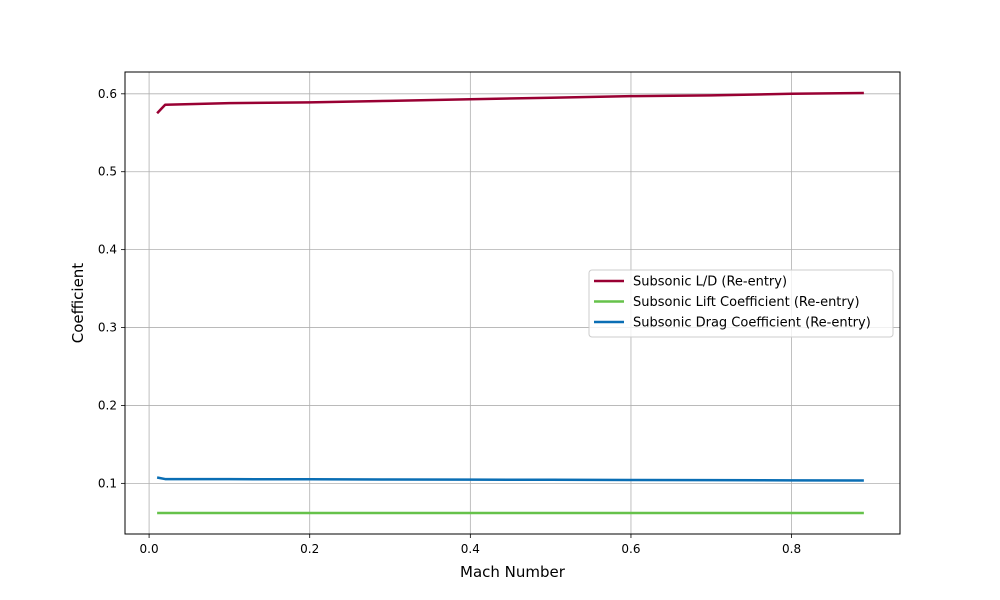 The image size is (1000, 600). What do you see at coordinates (510, 479) in the screenshot?
I see `series-line-drag` at bounding box center [510, 479].